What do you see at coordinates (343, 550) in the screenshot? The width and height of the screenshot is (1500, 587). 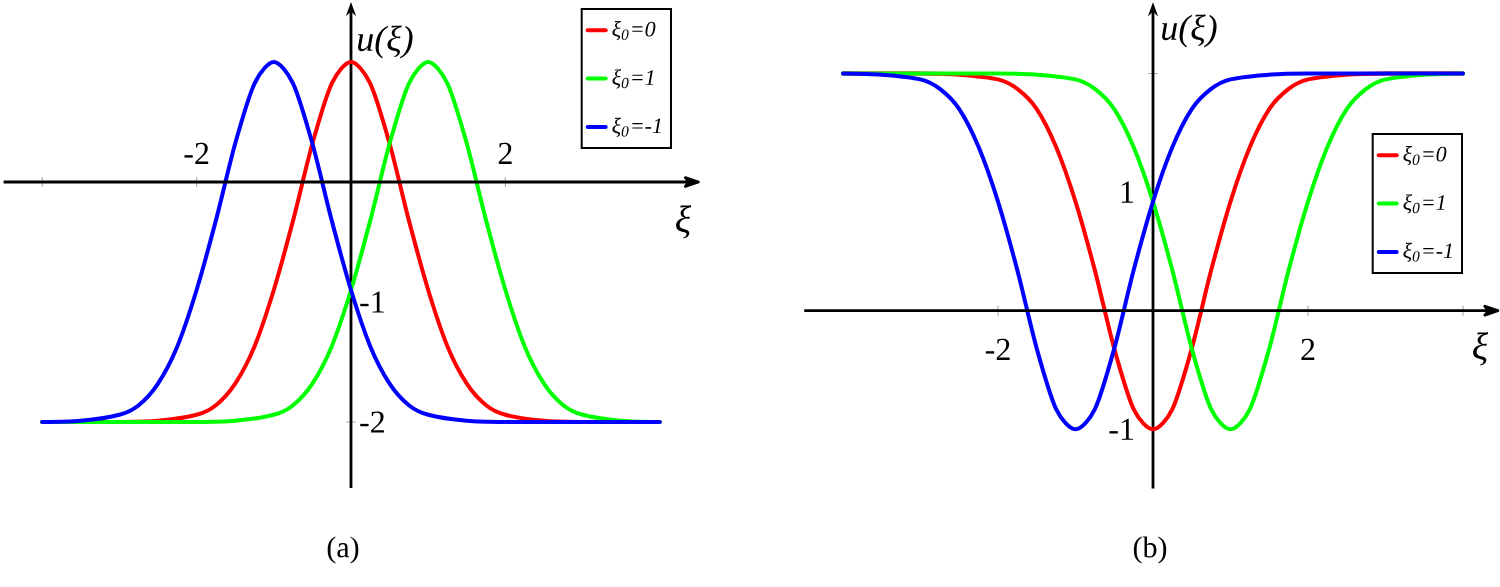 I see `text: (a)` at bounding box center [343, 550].